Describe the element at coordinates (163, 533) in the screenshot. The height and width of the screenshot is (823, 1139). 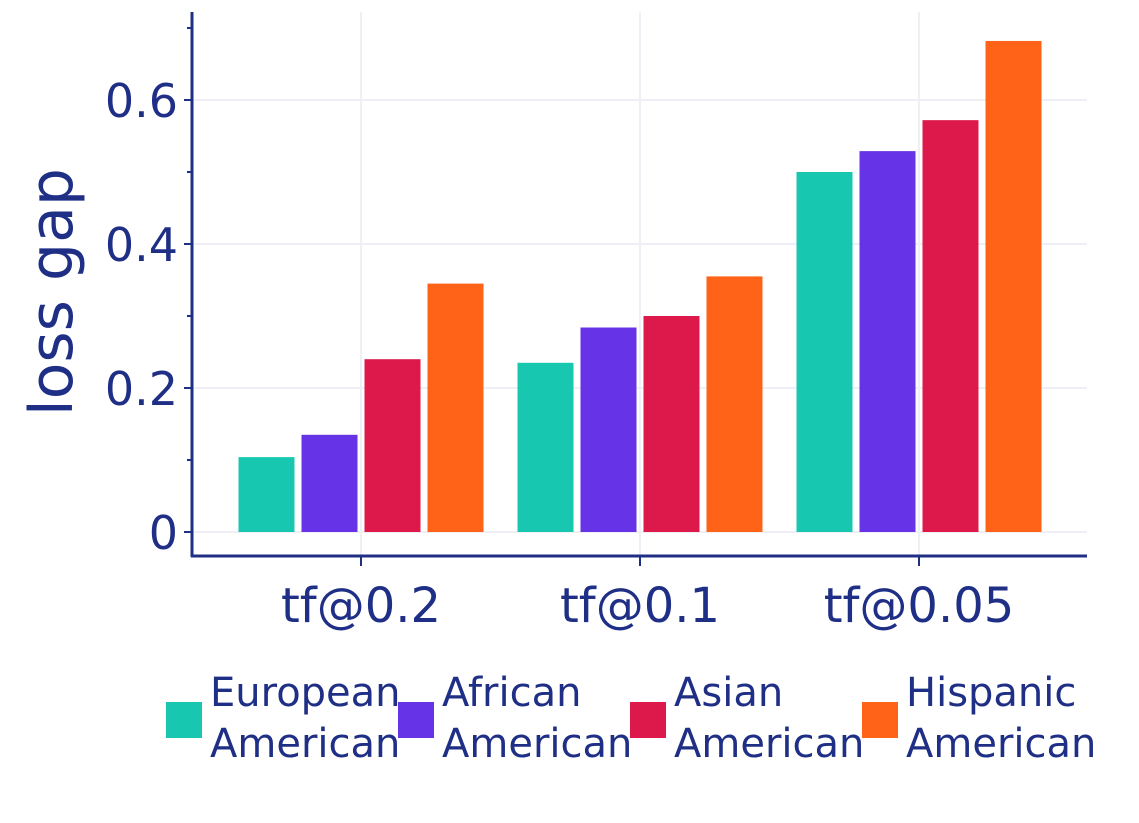
I see `y-tick-label: 0` at that location.